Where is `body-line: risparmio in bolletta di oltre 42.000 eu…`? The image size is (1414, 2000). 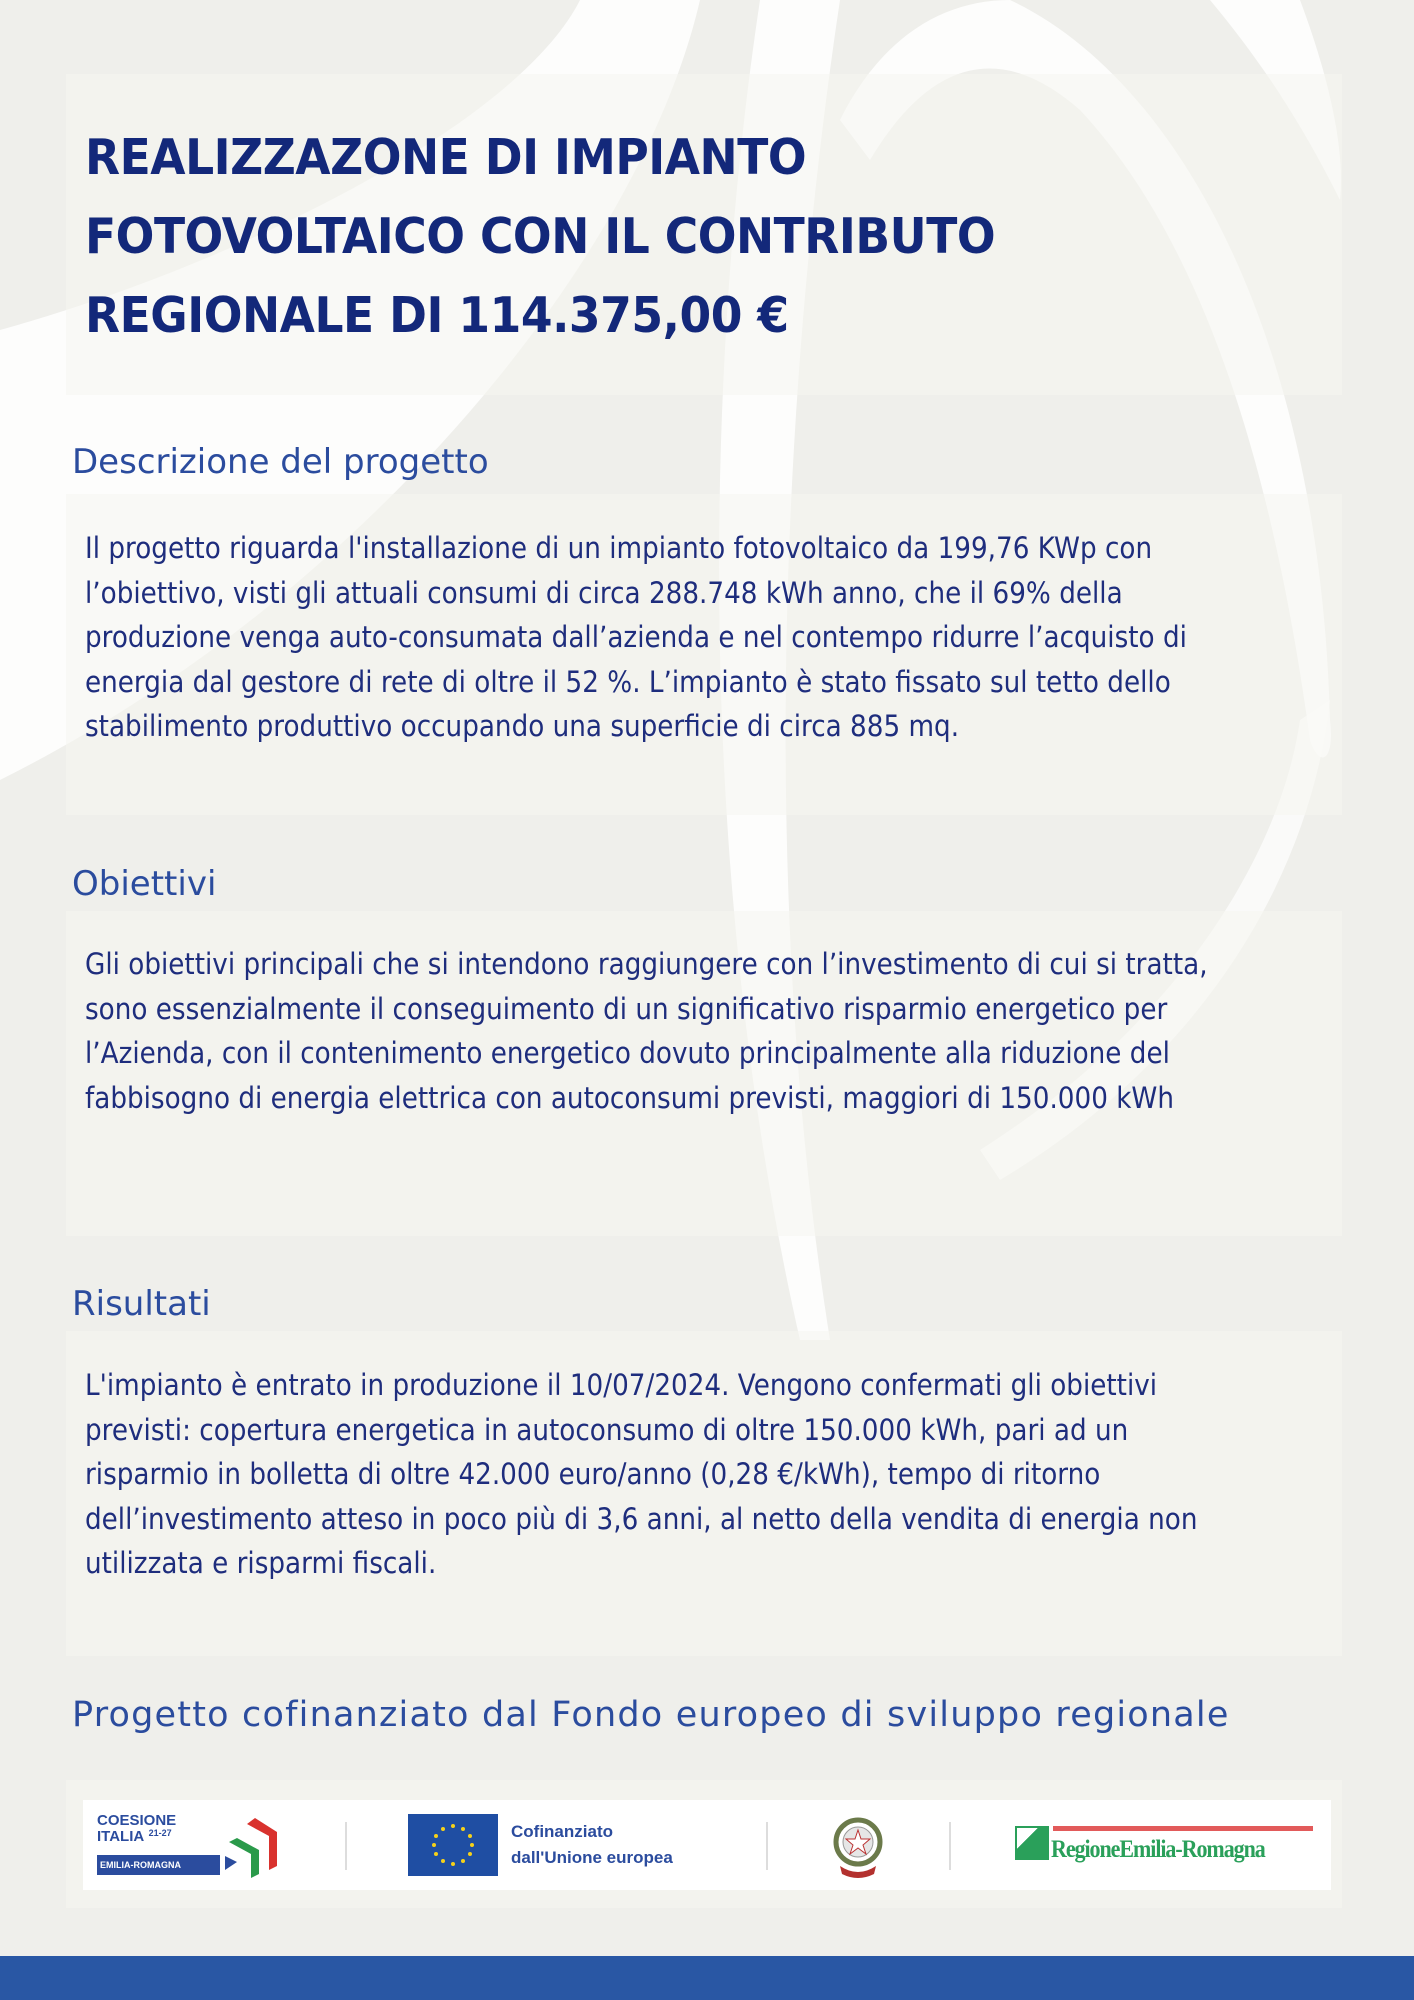
body-line: risparmio in bolletta di oltre 42.000 eu… is located at coordinates (593, 1474).